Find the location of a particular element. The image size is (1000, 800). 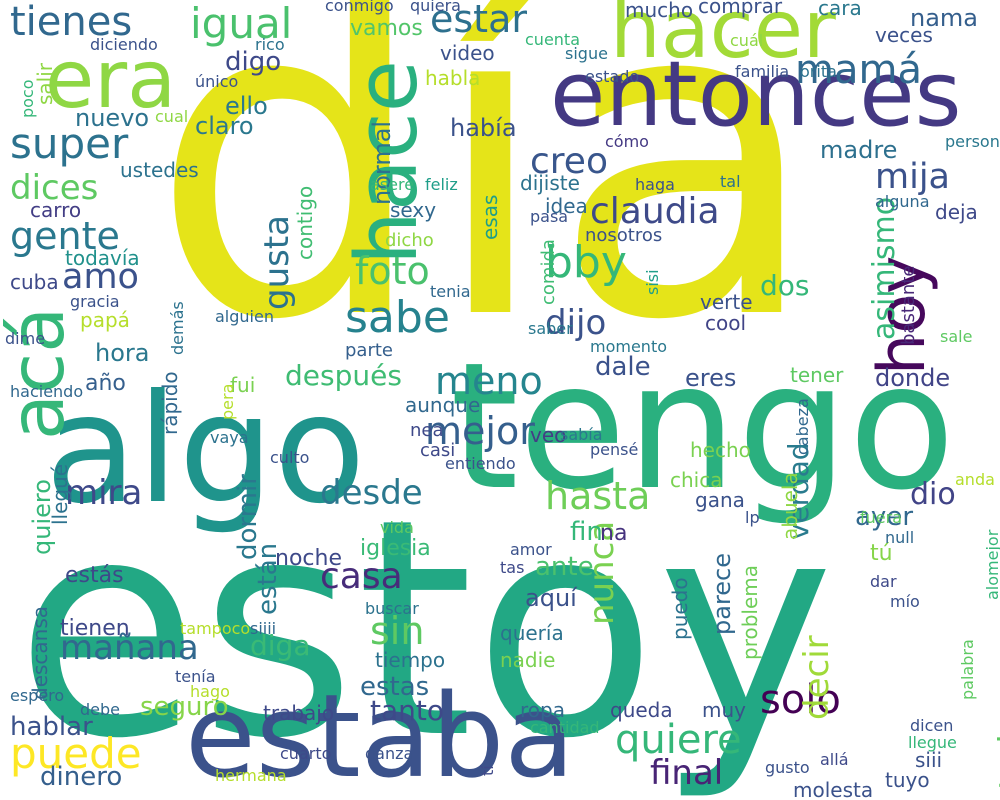

word: mija is located at coordinates (912, 177).